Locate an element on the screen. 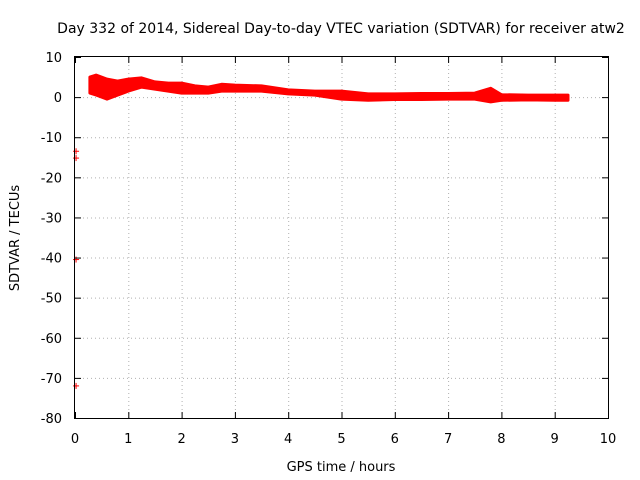 This screenshot has height=480, width=640. x-axis-label: GPS time / hours is located at coordinates (341, 467).